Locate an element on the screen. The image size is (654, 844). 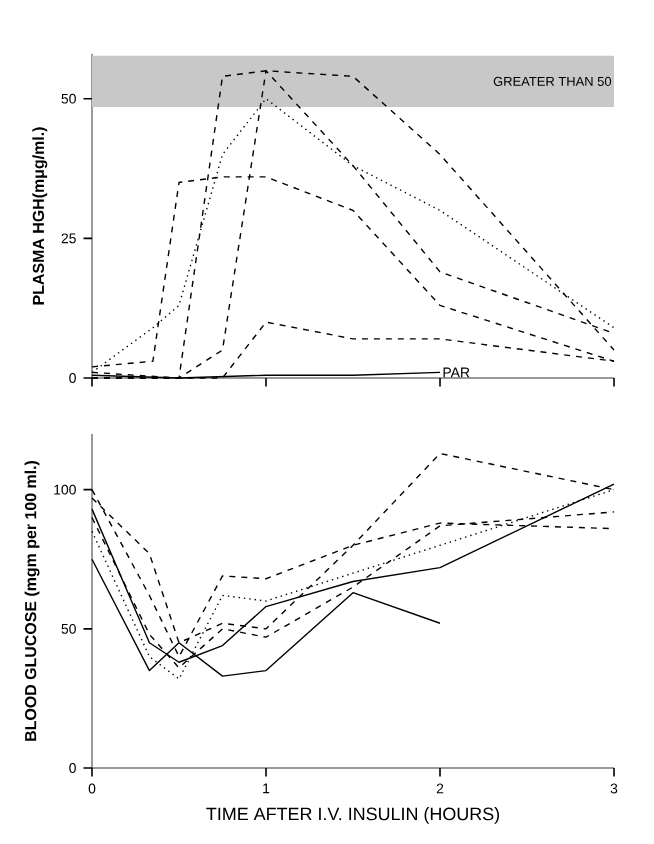
x-axis-title: TIME AFTER I.V. INSULIN (HOURS) is located at coordinates (353, 815).